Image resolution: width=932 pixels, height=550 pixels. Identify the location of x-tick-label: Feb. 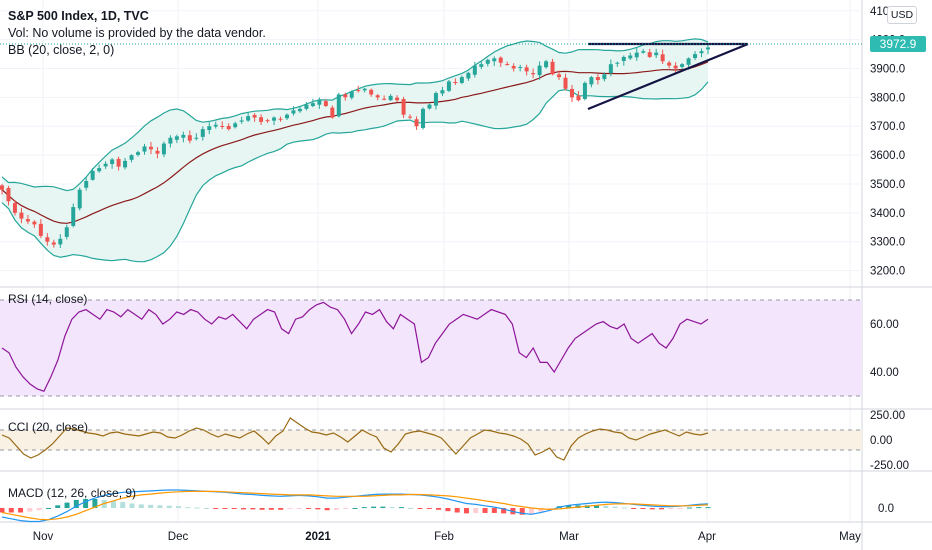
(444, 537).